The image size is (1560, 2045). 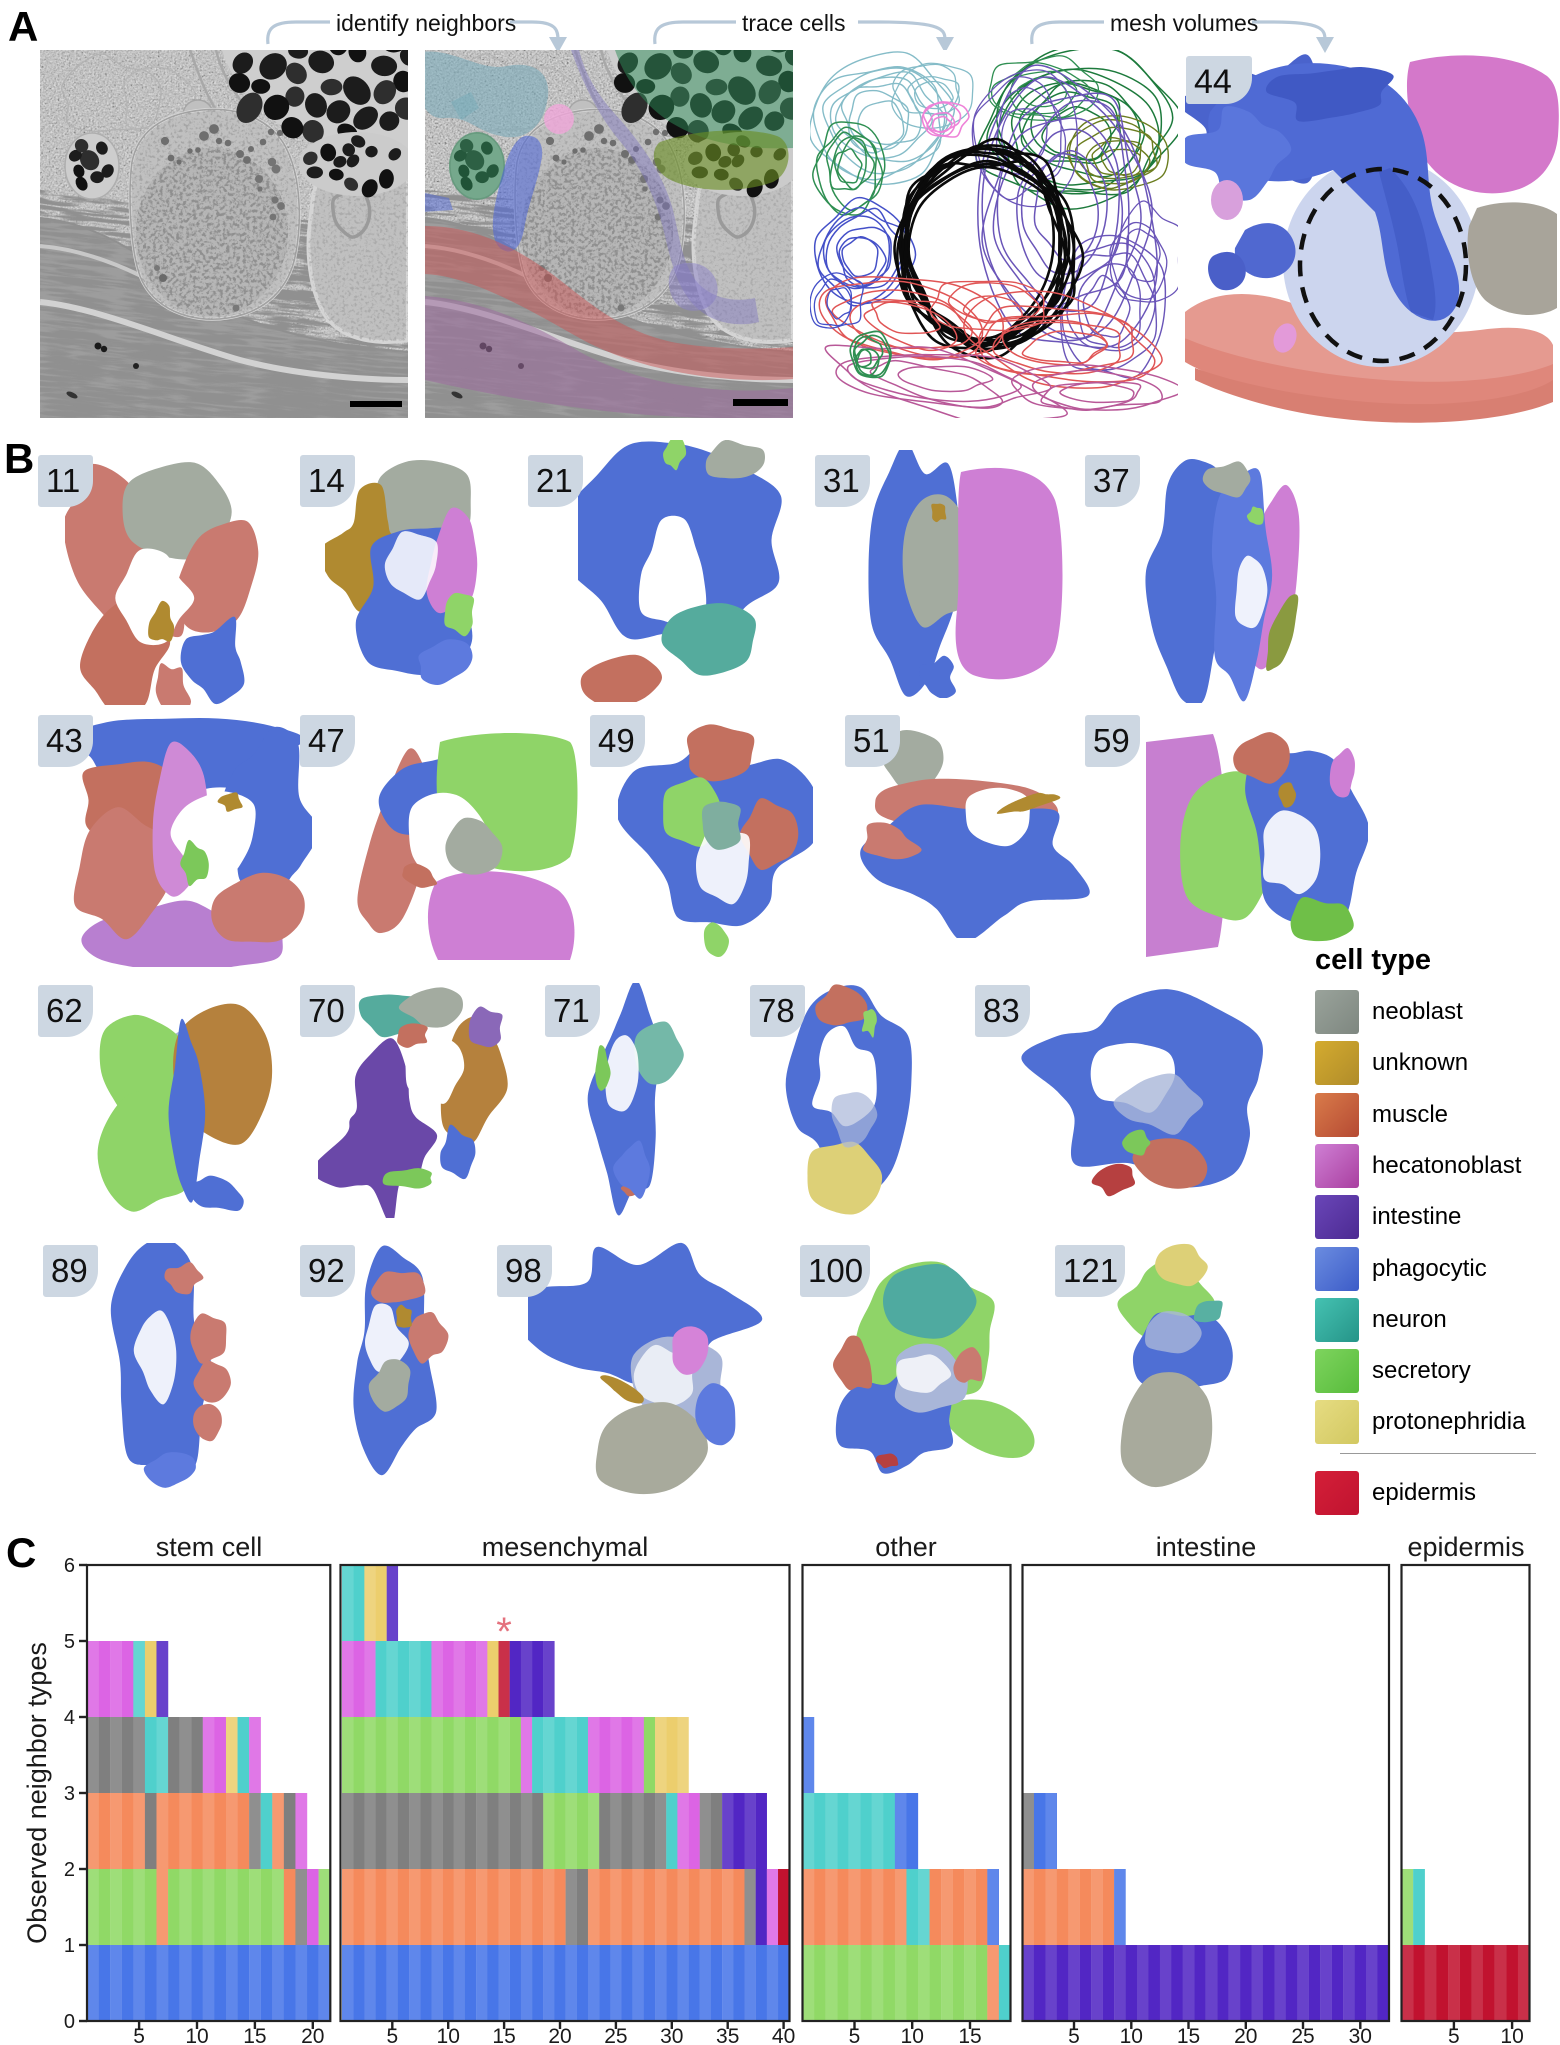 I want to click on svg-text: 2, so click(x=69, y=1870).